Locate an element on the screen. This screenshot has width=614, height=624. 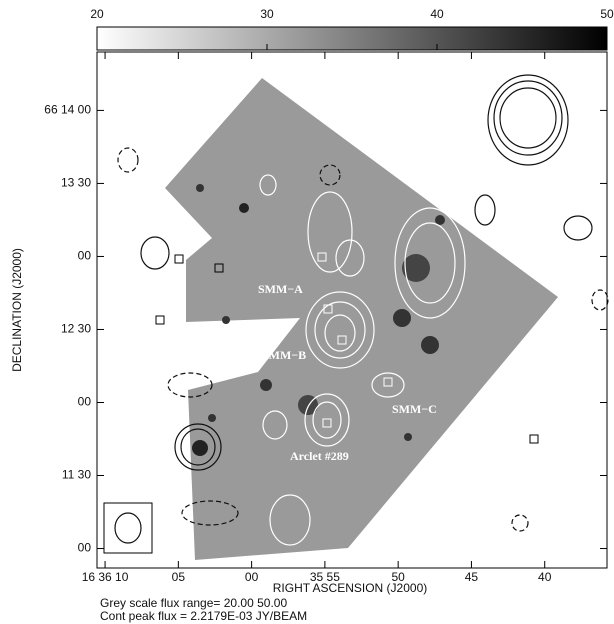
y-tick-label: 12 30 is located at coordinates (76, 329).